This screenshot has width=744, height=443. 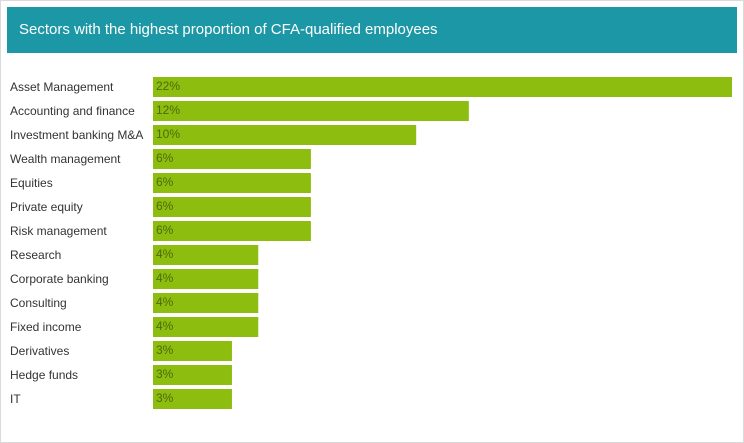 I want to click on category-label: Private equity, so click(x=46, y=207).